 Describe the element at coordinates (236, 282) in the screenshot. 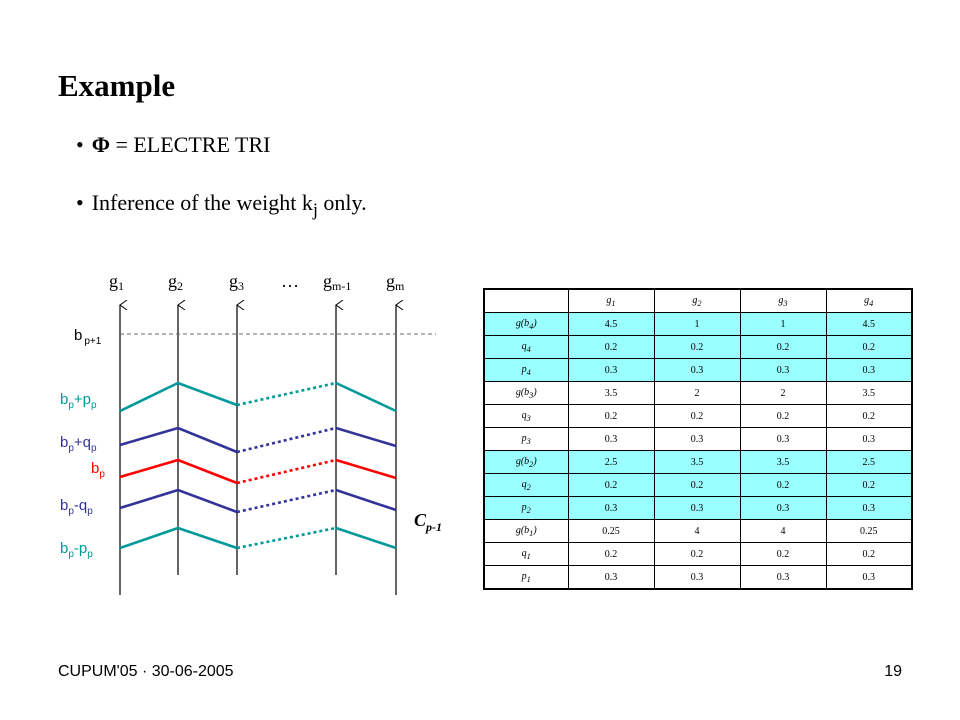

I see `criterion-label-g3: g3` at that location.